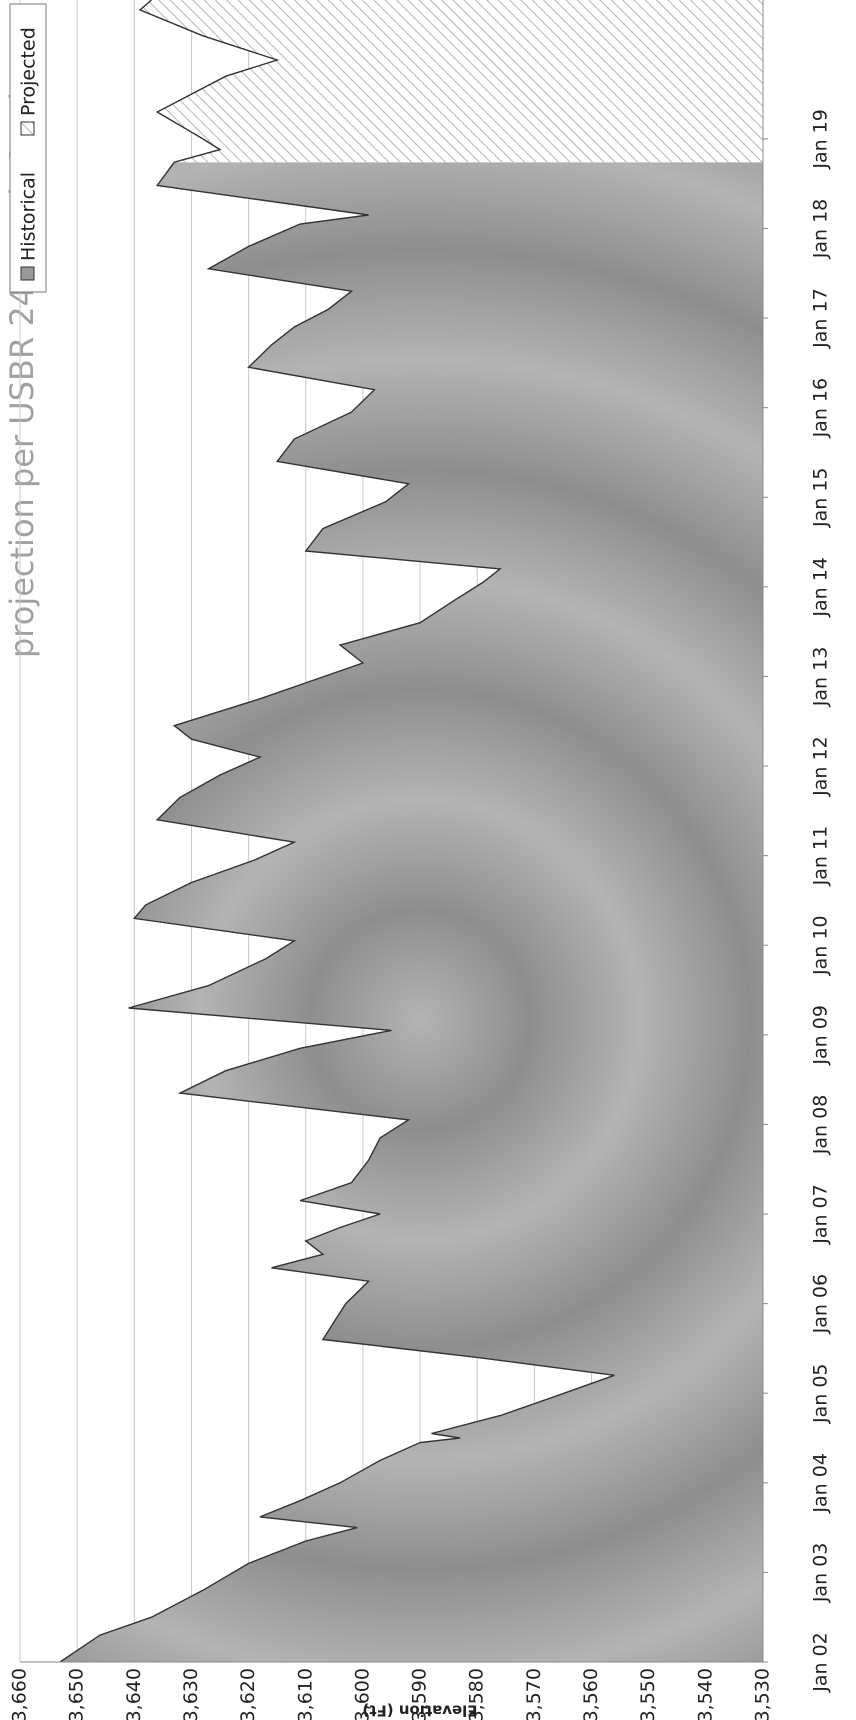 The image size is (856, 1720). I want to click on y-tick-label: 3,610, so click(305, 1694).